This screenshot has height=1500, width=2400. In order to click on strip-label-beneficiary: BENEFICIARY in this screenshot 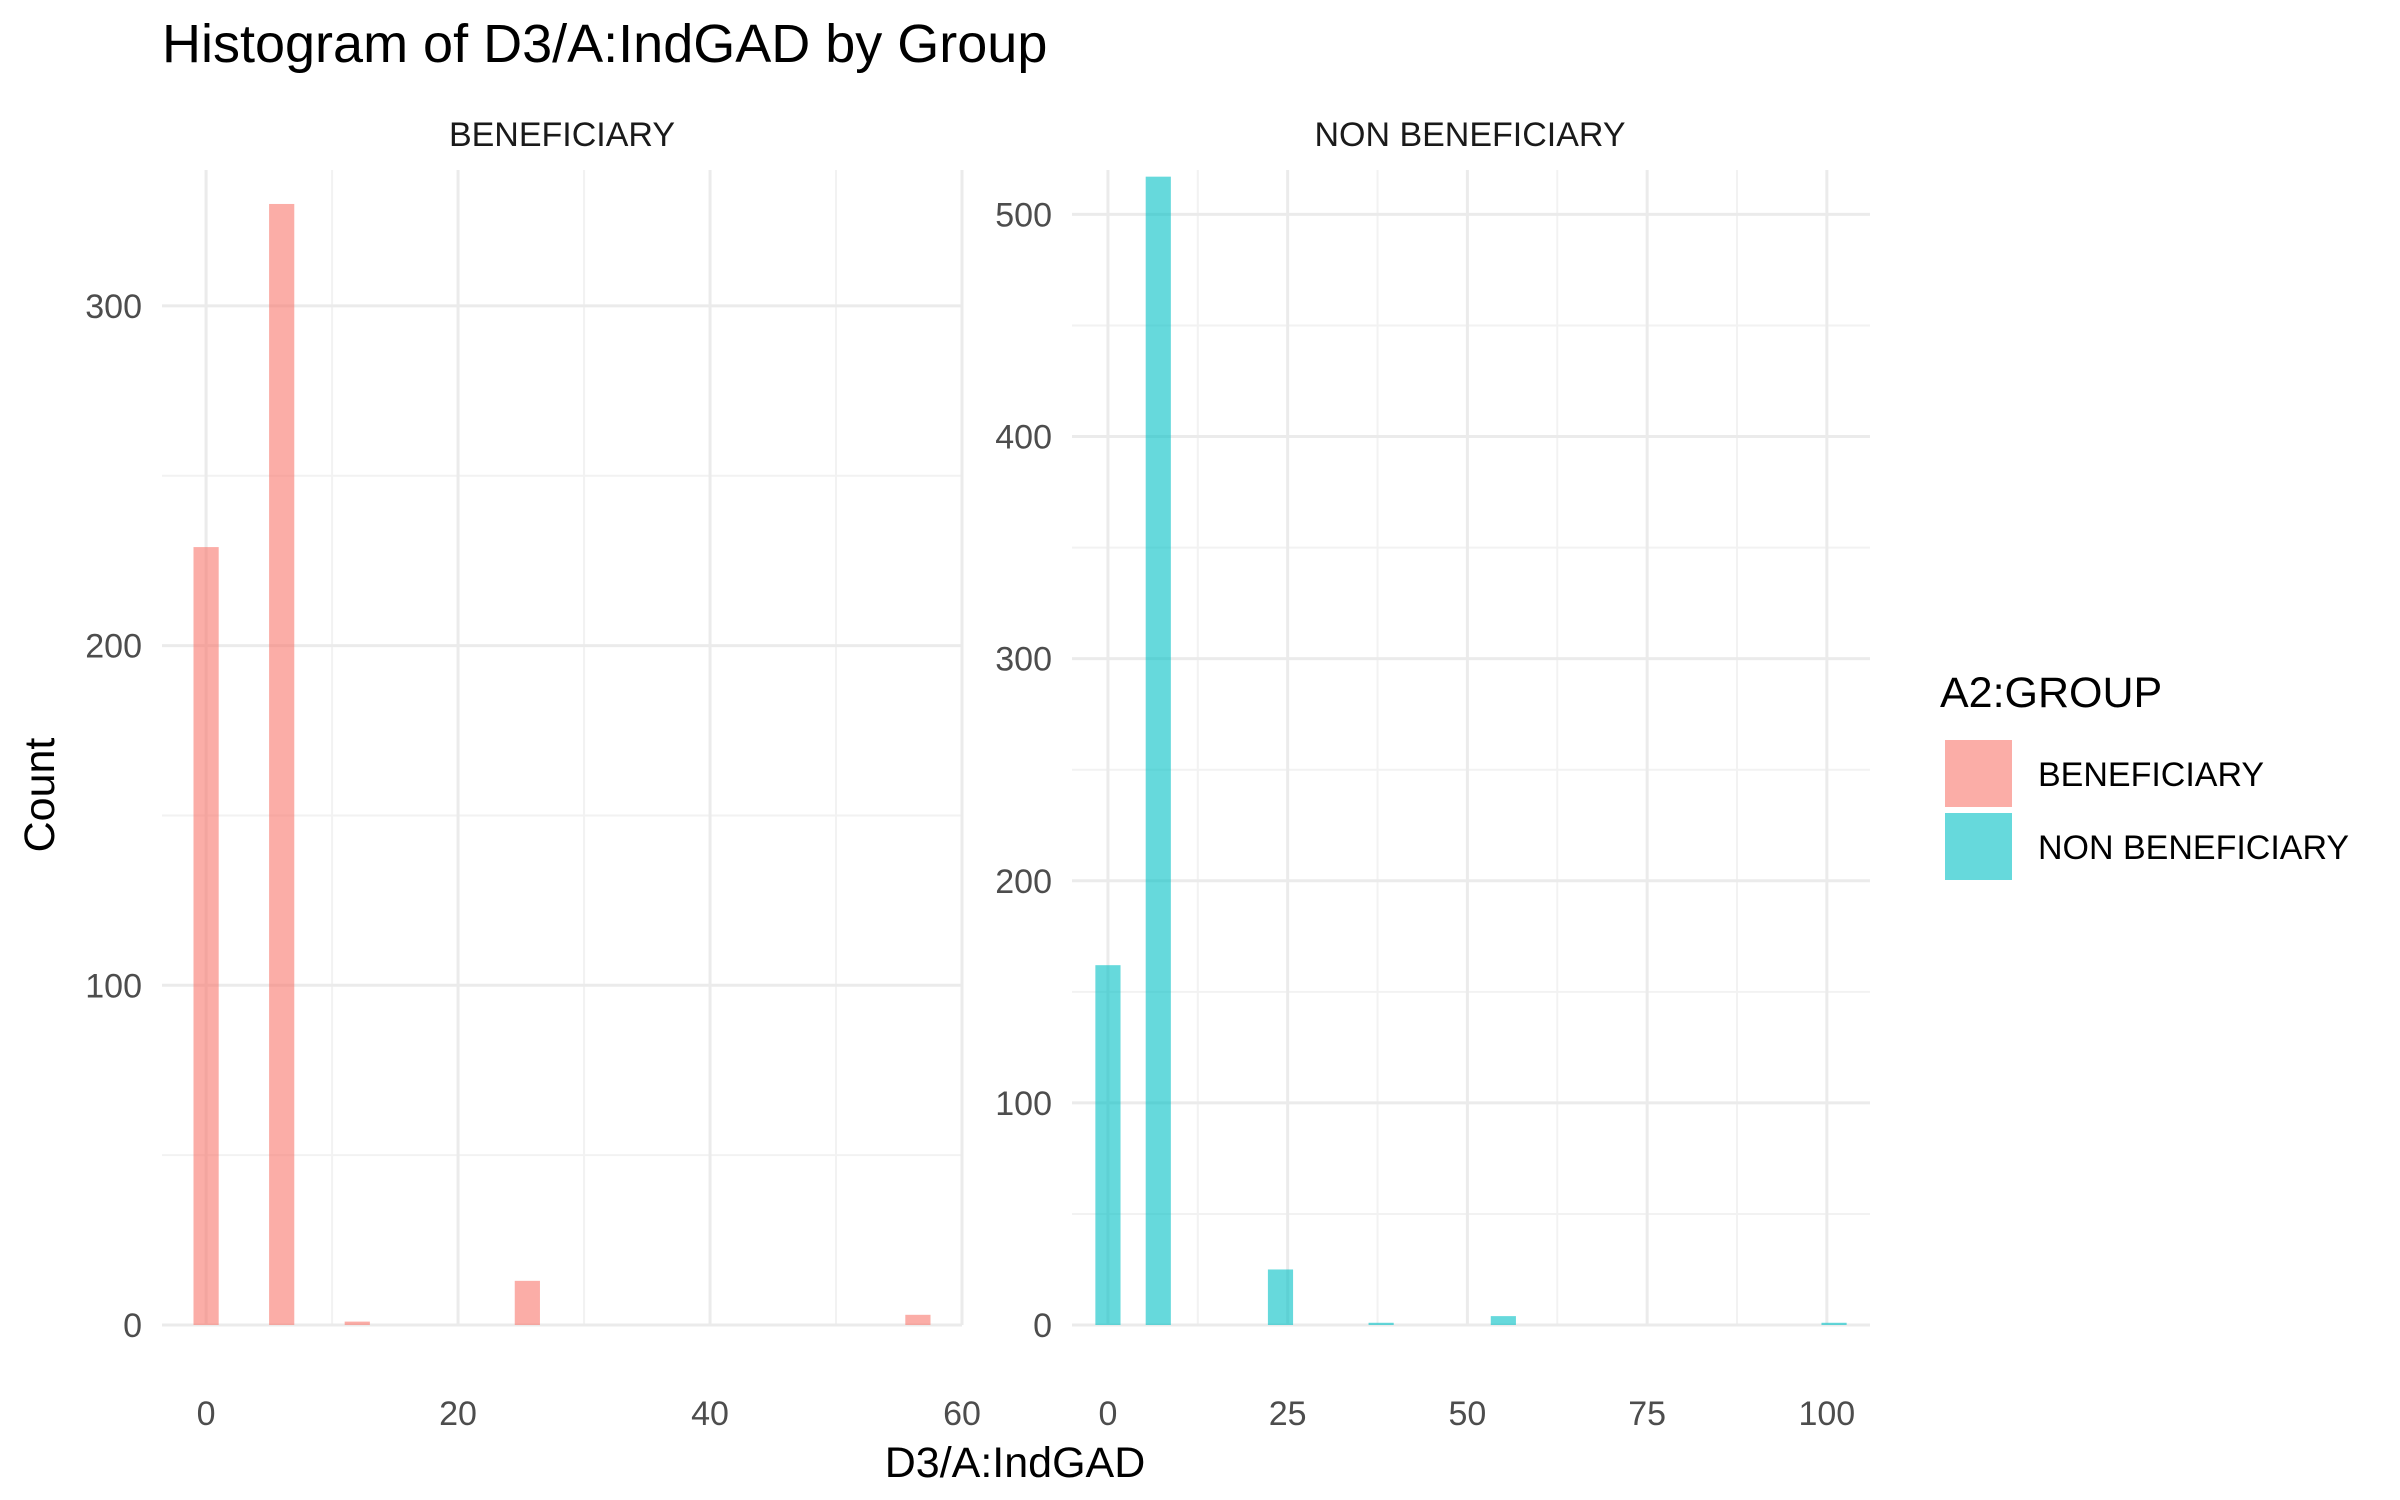, I will do `click(562, 135)`.